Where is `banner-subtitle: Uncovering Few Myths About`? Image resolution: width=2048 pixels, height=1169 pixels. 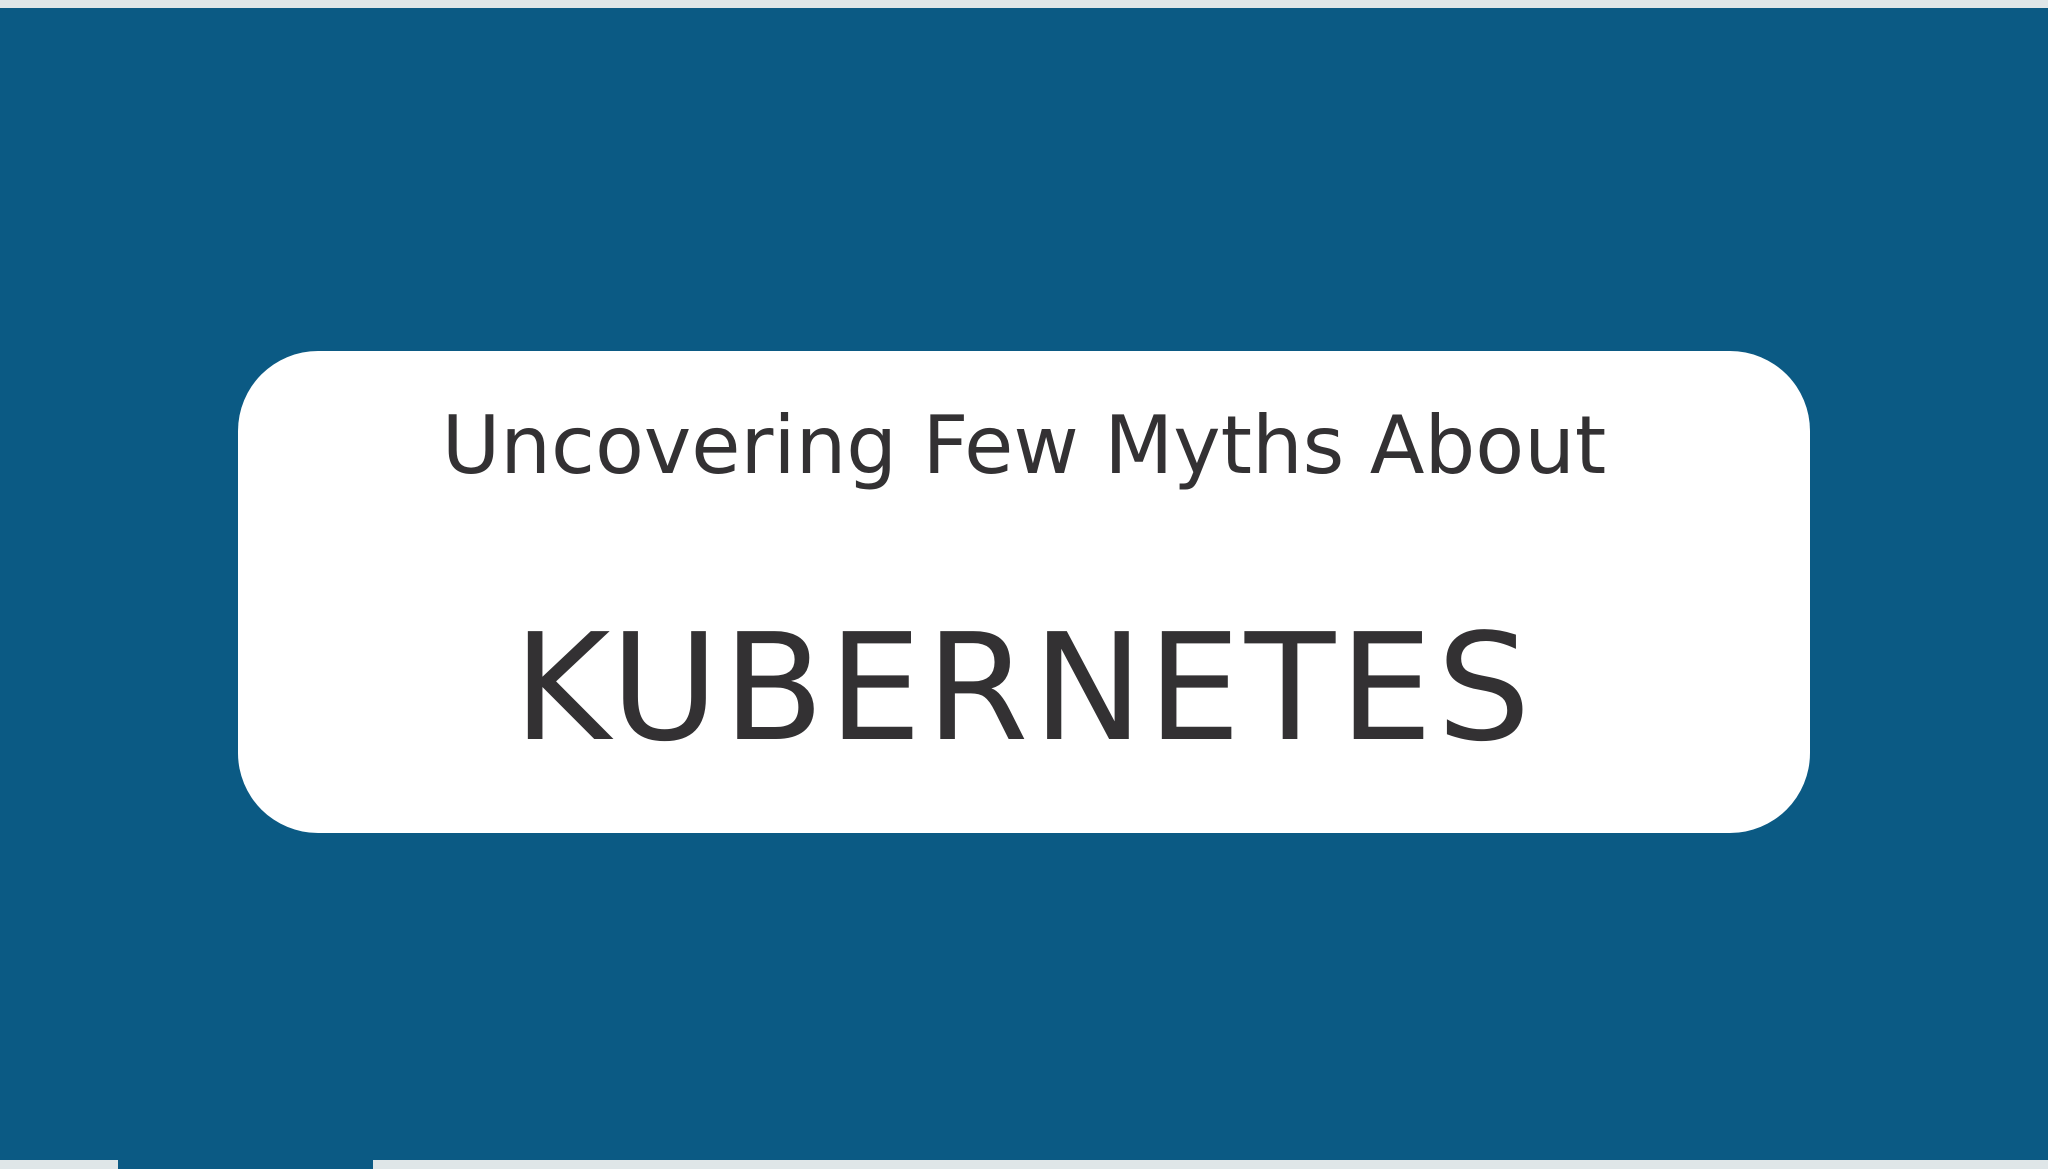
banner-subtitle: Uncovering Few Myths About is located at coordinates (1024, 445).